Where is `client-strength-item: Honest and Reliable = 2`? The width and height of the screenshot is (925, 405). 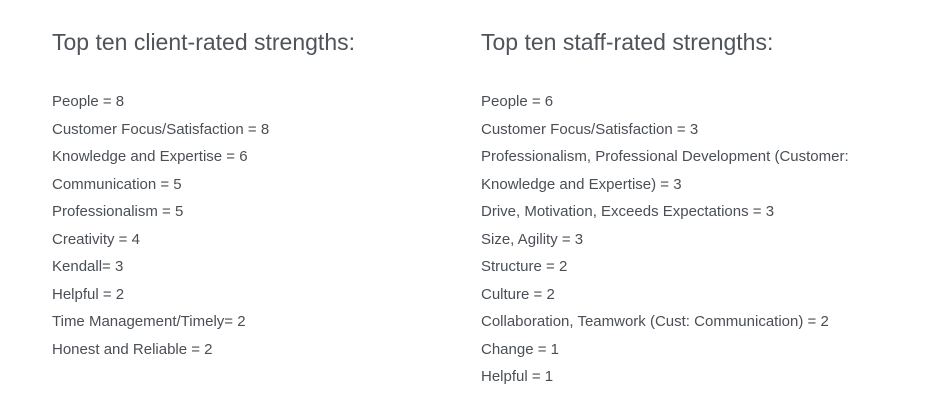
client-strength-item: Honest and Reliable = 2 is located at coordinates (132, 349).